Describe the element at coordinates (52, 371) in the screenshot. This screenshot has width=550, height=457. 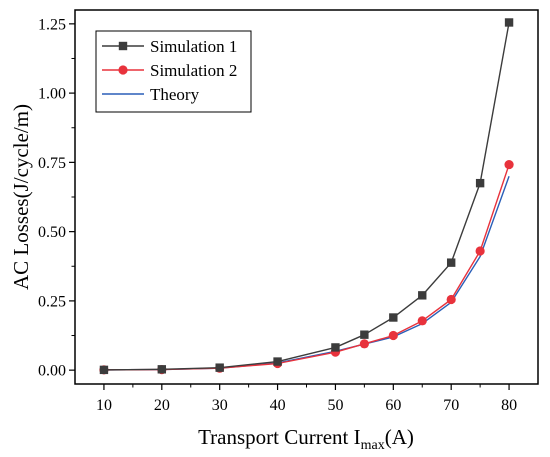
I see `y-tick-label: 0.00` at that location.